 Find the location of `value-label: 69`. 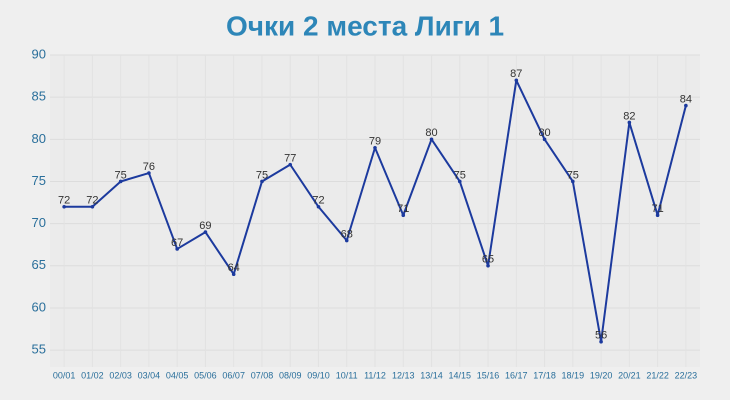

value-label: 69 is located at coordinates (205, 226).